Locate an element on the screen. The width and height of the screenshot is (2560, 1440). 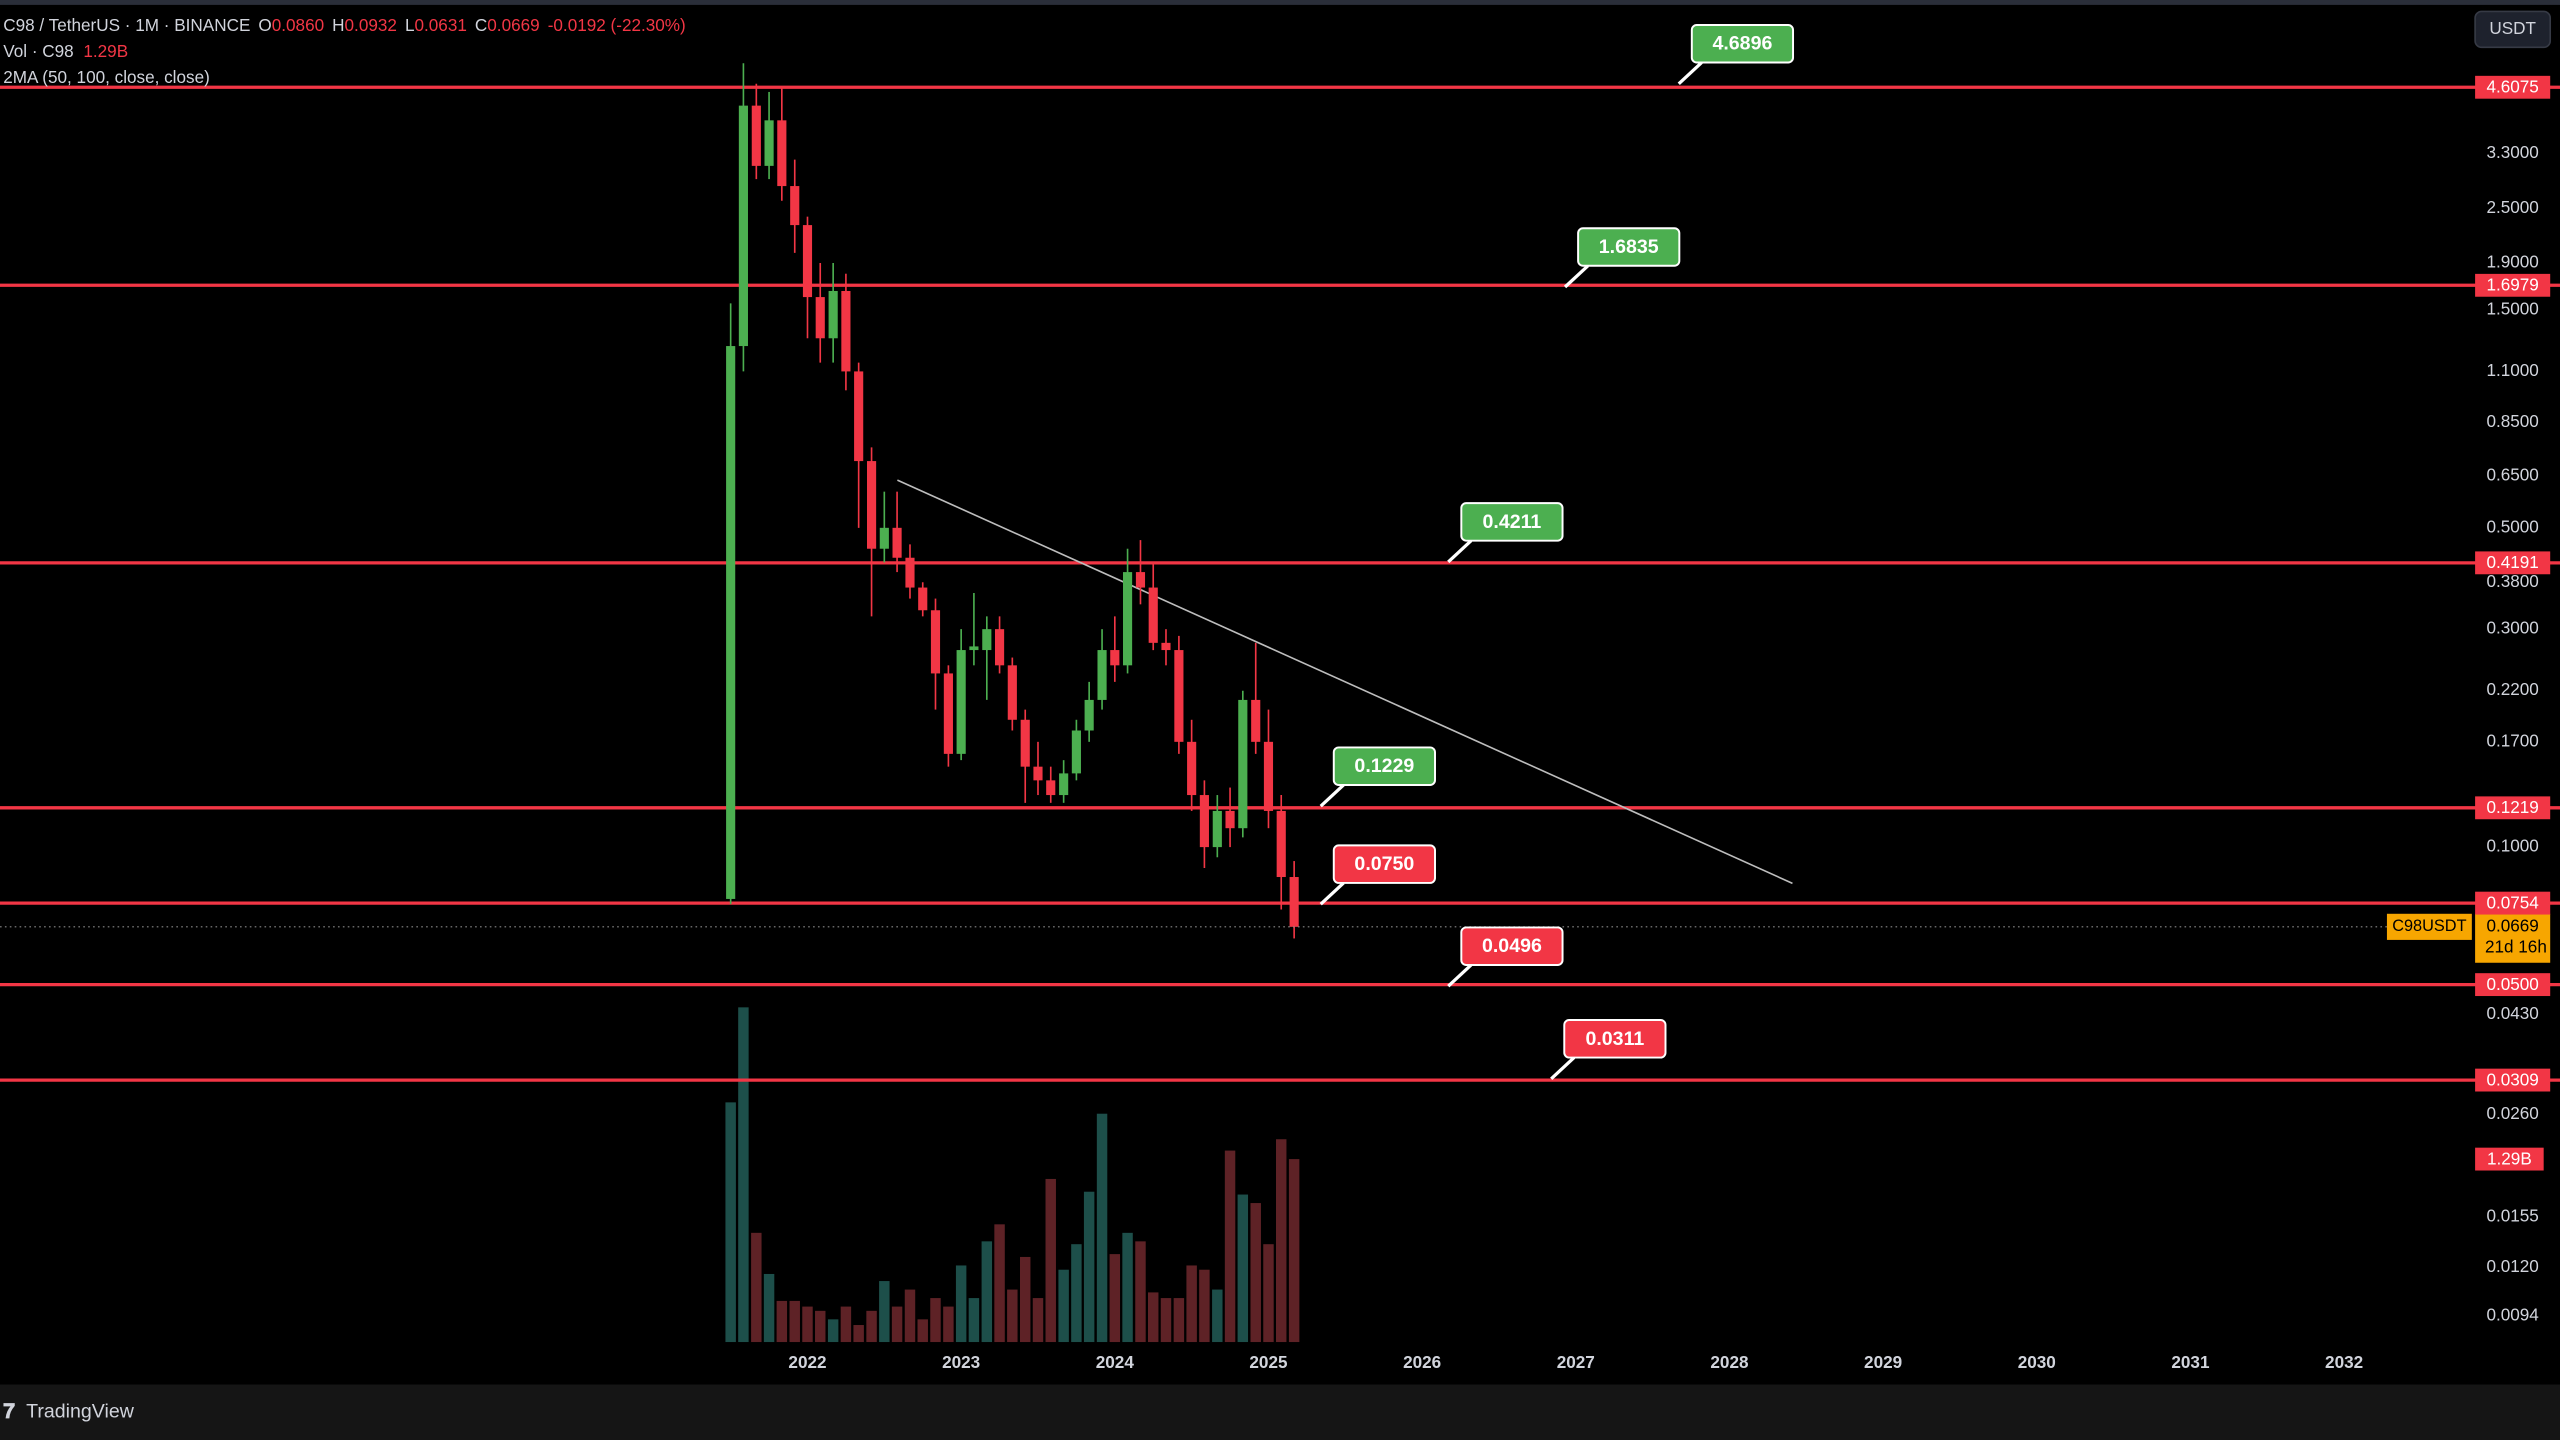
brand: TradingView is located at coordinates (80, 1411).